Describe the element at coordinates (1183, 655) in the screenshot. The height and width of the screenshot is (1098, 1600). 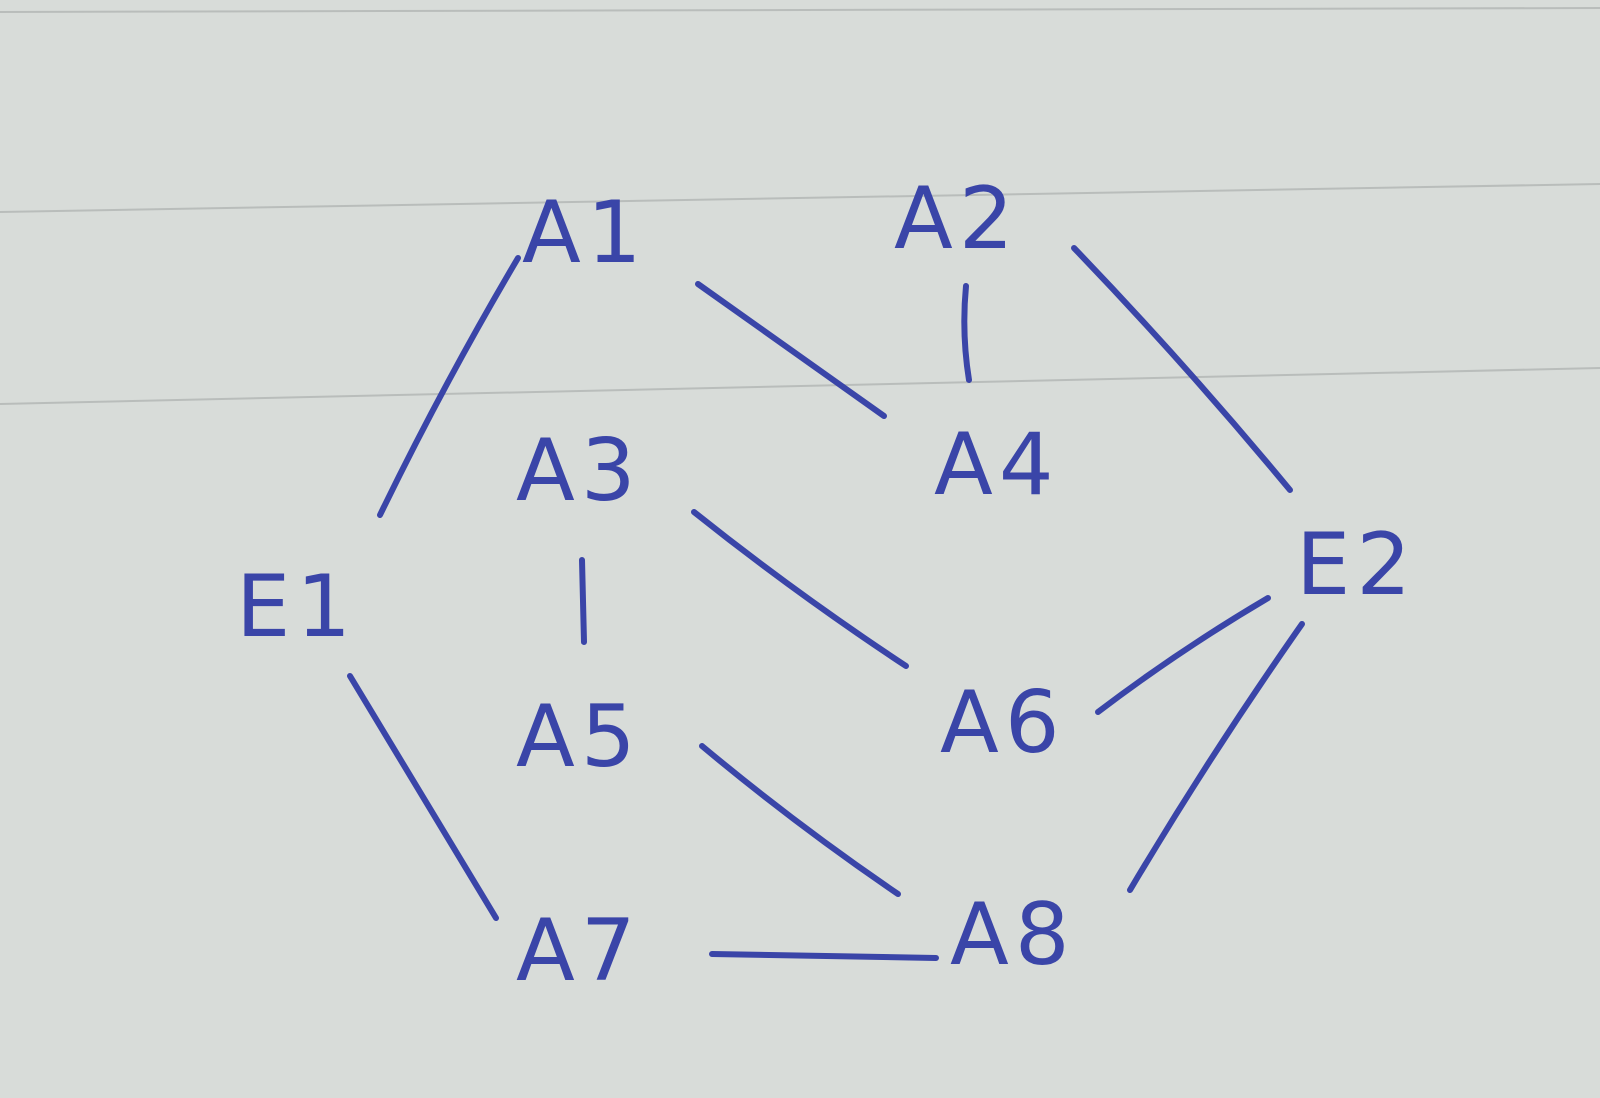
I see `edge-e2-a6` at that location.